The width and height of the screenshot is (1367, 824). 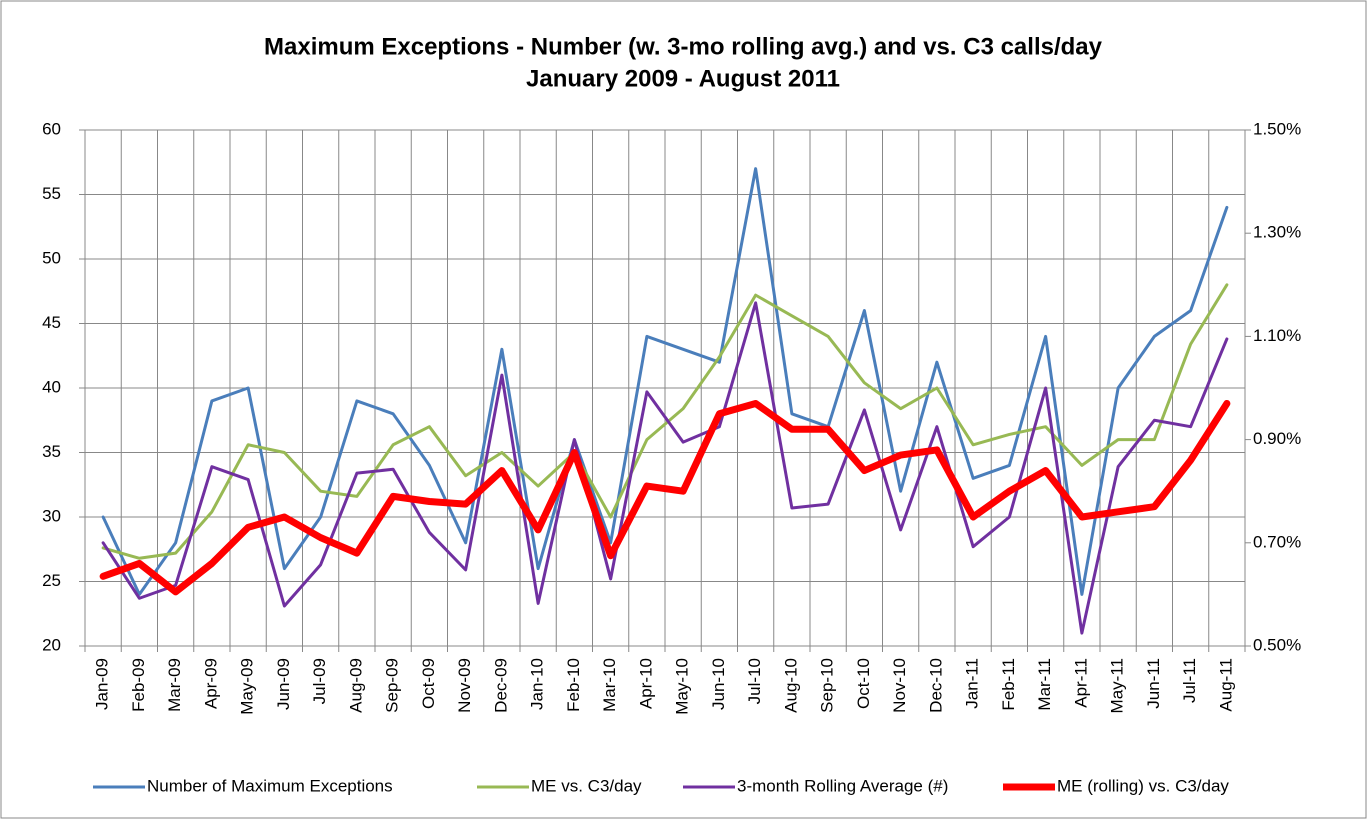 I want to click on x-tick-label: Nov-09, so click(x=464, y=685).